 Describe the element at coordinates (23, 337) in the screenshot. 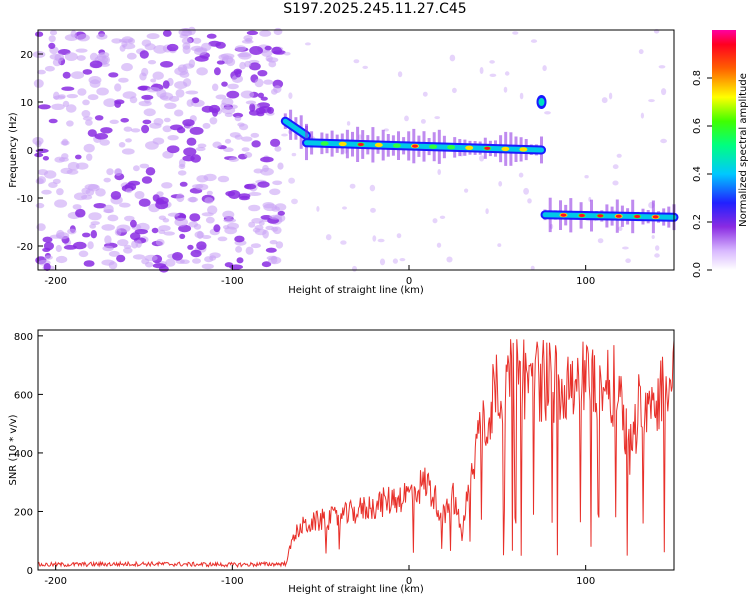

I see `snr-y-tick-label: 800` at that location.